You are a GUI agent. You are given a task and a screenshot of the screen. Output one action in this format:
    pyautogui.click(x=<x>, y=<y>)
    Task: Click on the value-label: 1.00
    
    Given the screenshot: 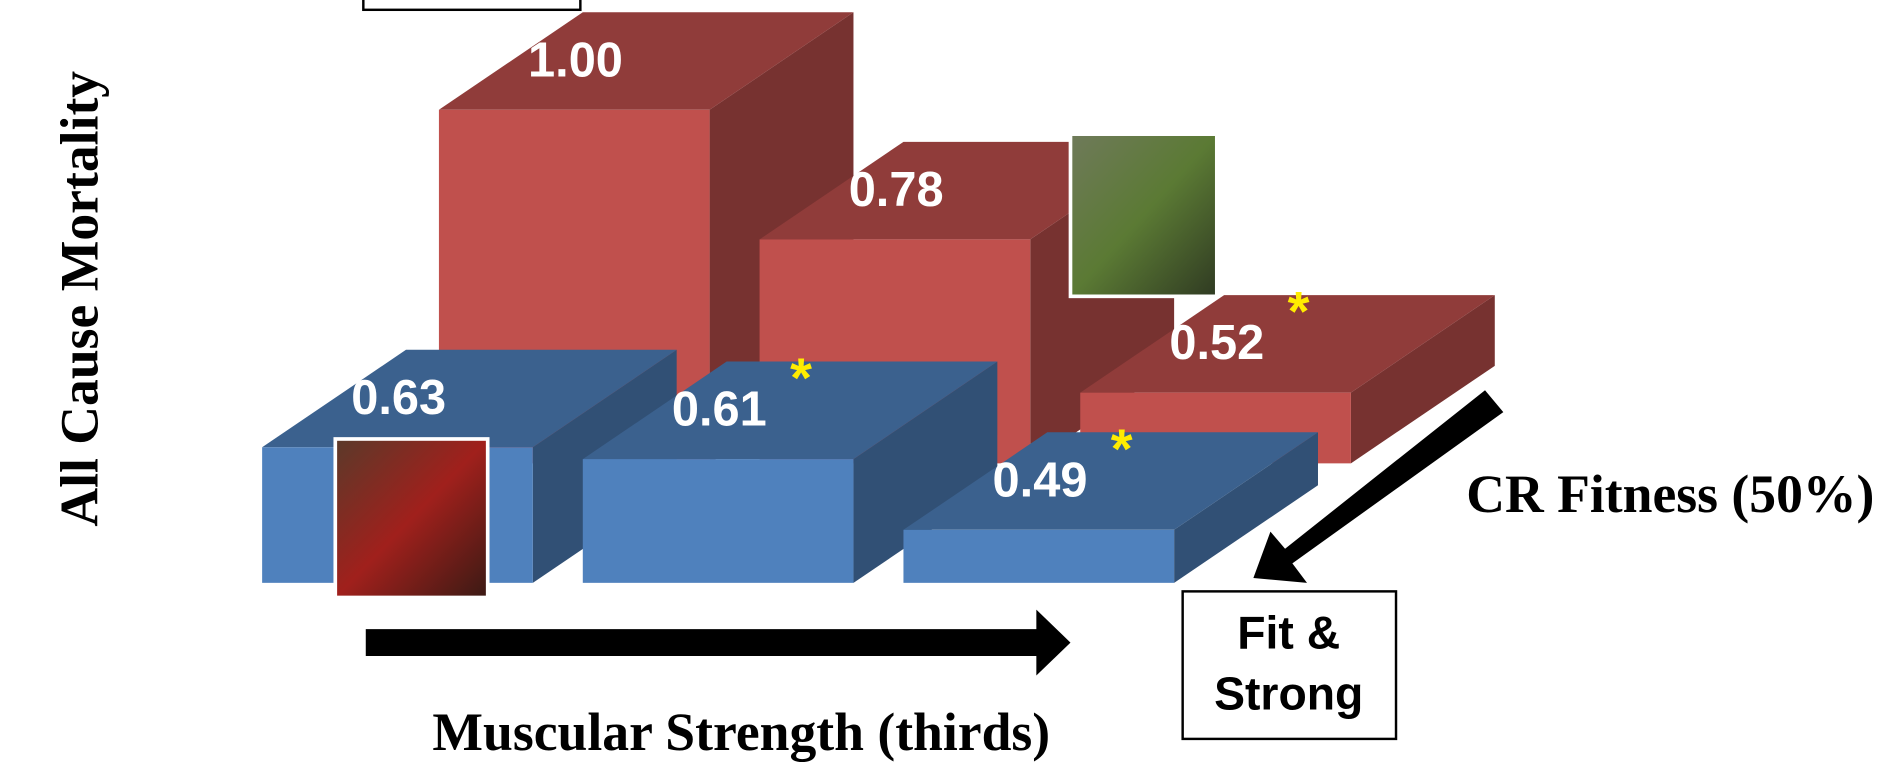 What is the action you would take?
    pyautogui.click(x=575, y=60)
    